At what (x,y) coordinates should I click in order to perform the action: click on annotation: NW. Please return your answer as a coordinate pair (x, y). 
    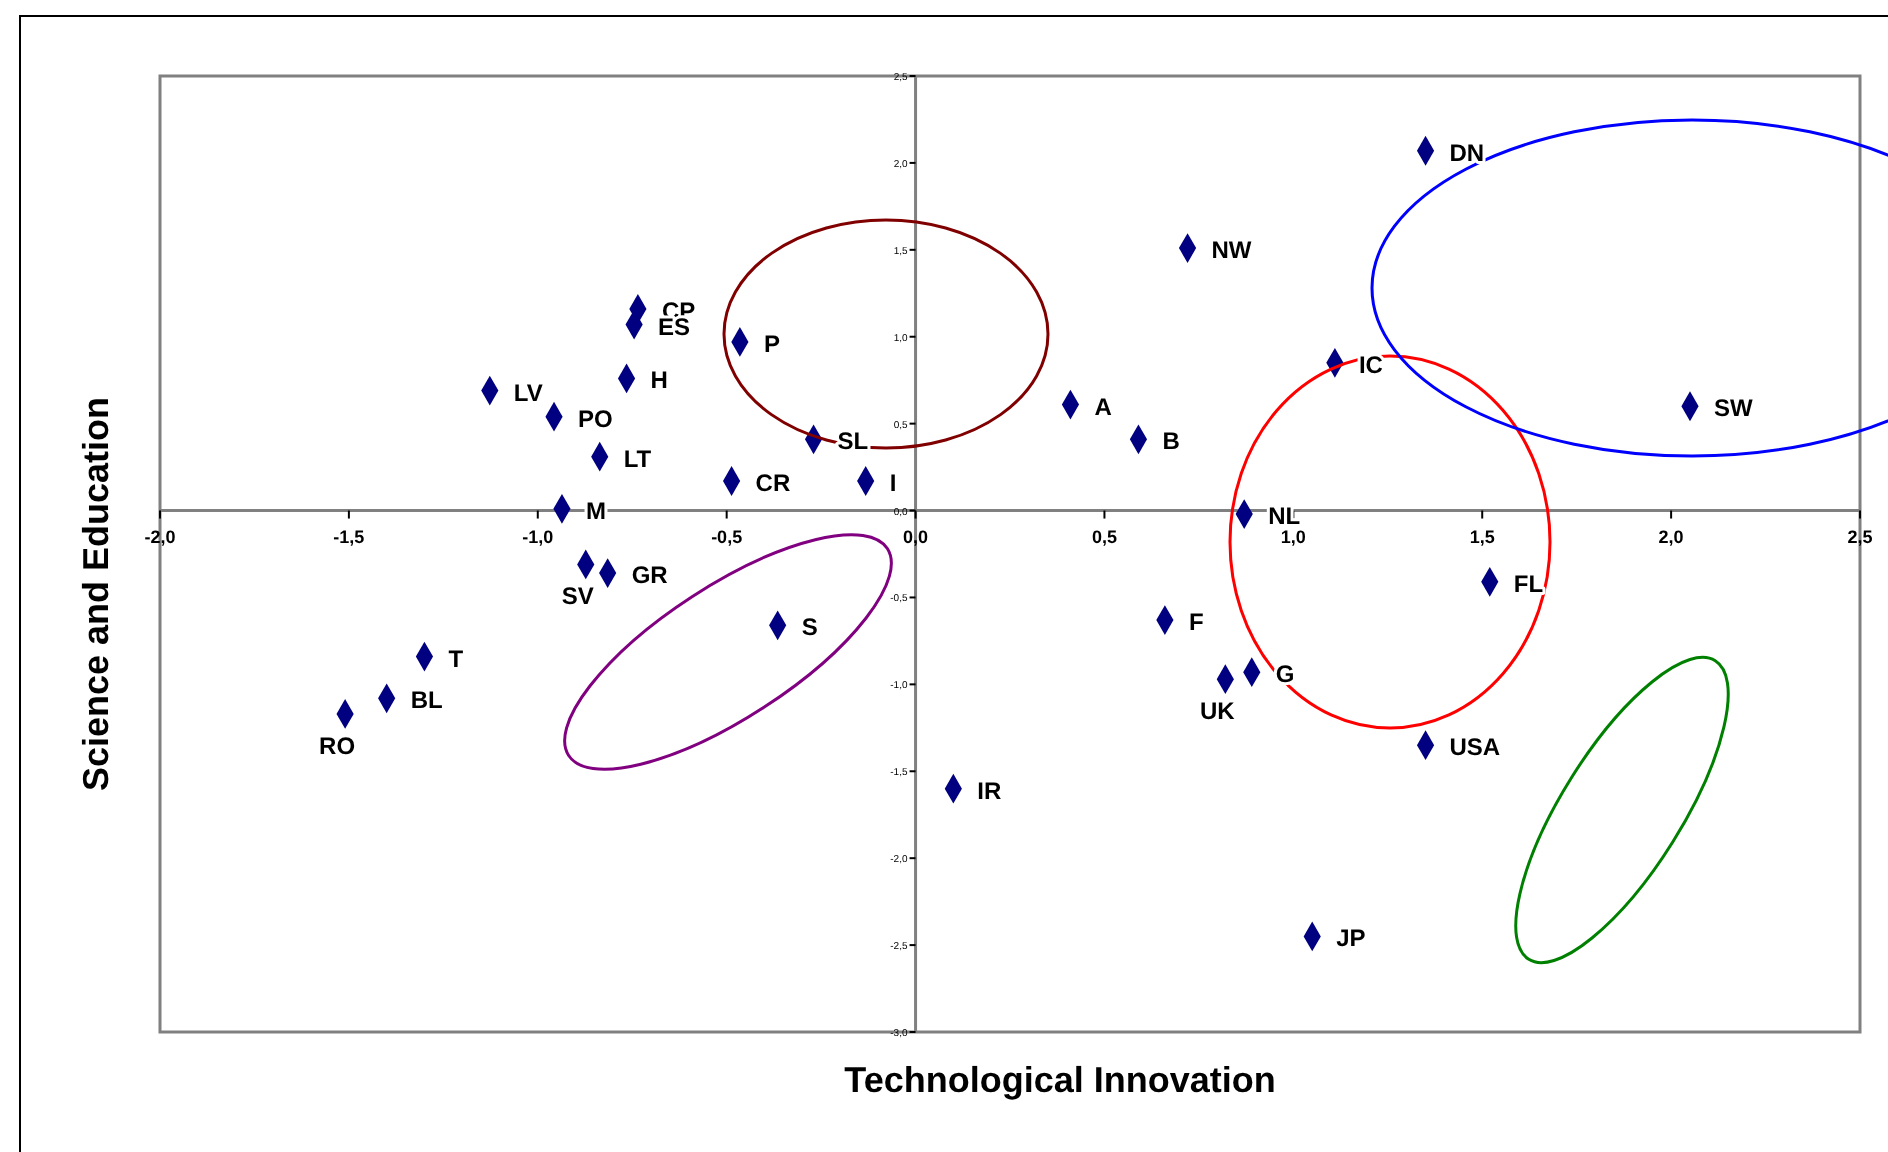
    Looking at the image, I should click on (1232, 250).